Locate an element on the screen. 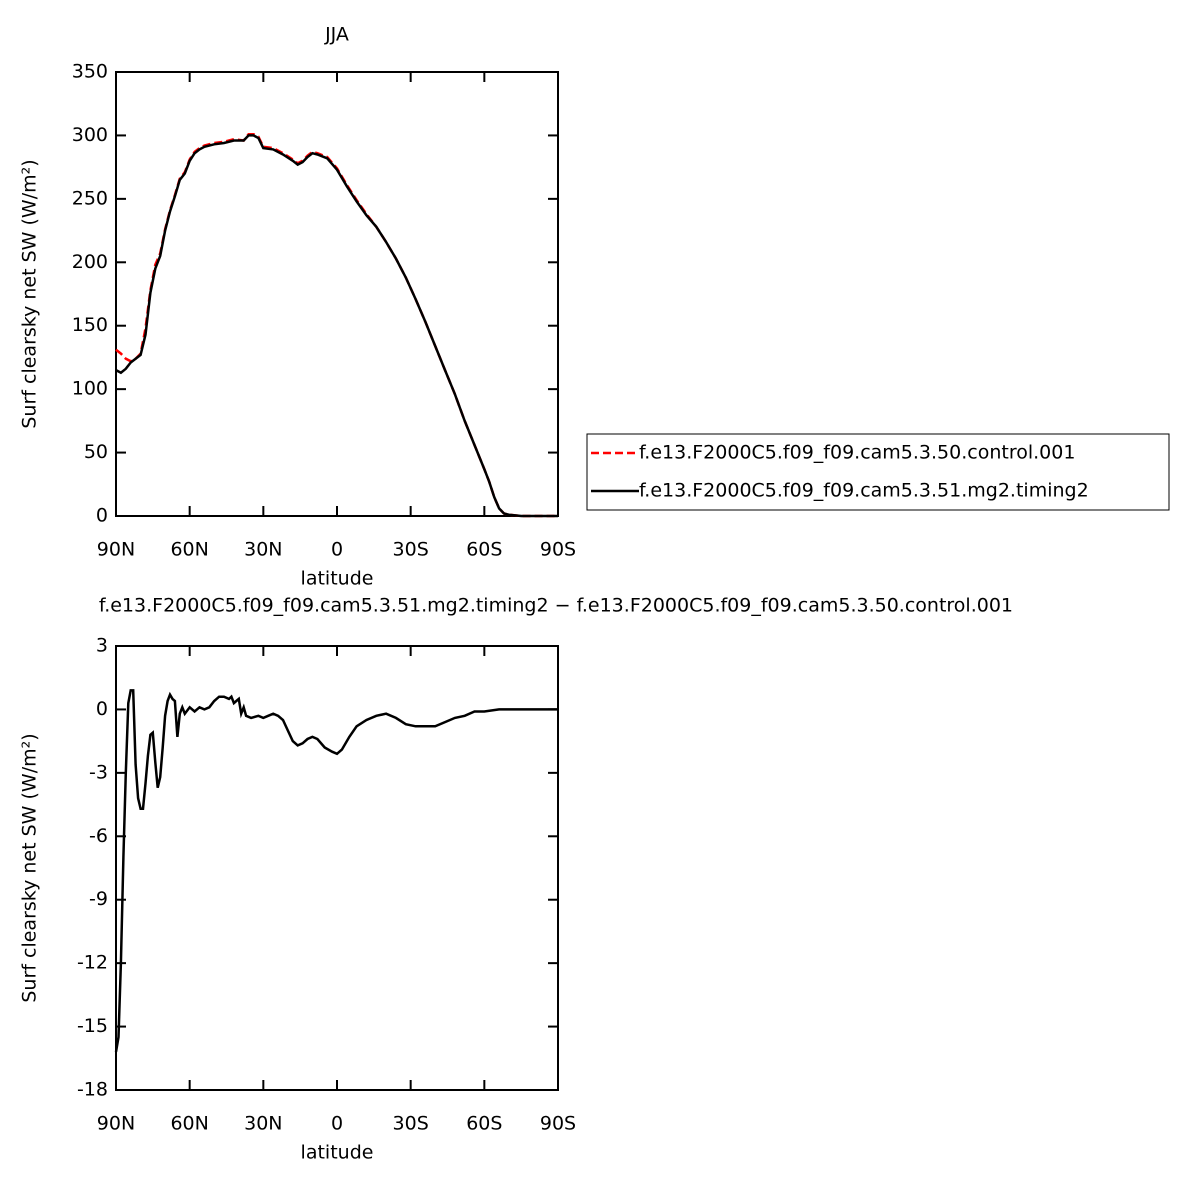 The image size is (1185, 1185). y-tick-label: -3 is located at coordinates (98, 772).